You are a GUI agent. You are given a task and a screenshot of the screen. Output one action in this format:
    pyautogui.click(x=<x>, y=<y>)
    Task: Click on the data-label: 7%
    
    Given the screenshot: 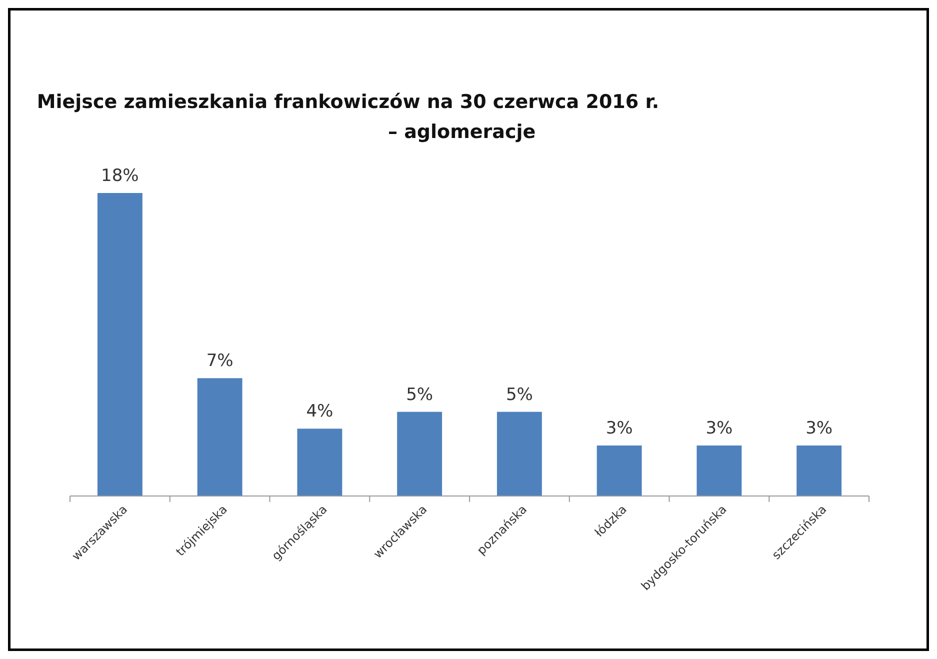 What is the action you would take?
    pyautogui.click(x=220, y=361)
    